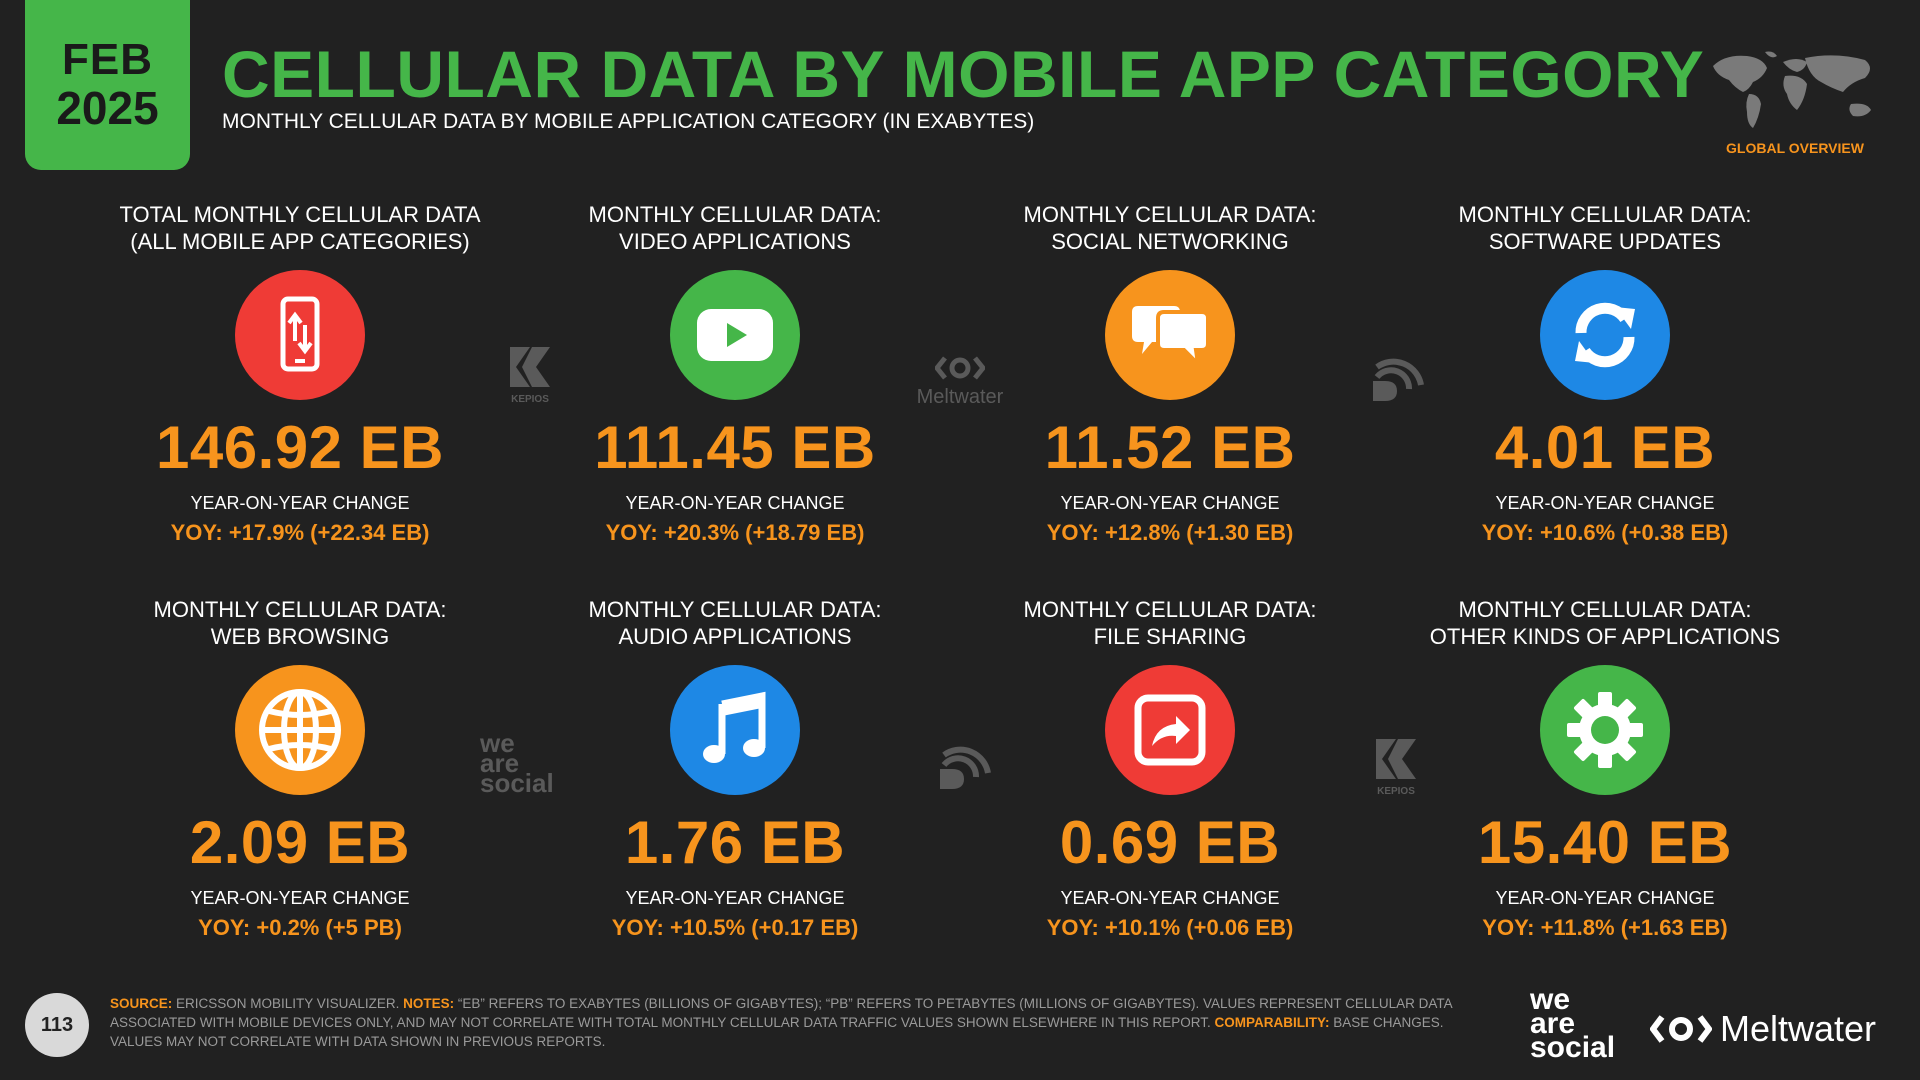 This screenshot has width=1920, height=1080. I want to click on we-are-social-watermark: we are social, so click(525, 763).